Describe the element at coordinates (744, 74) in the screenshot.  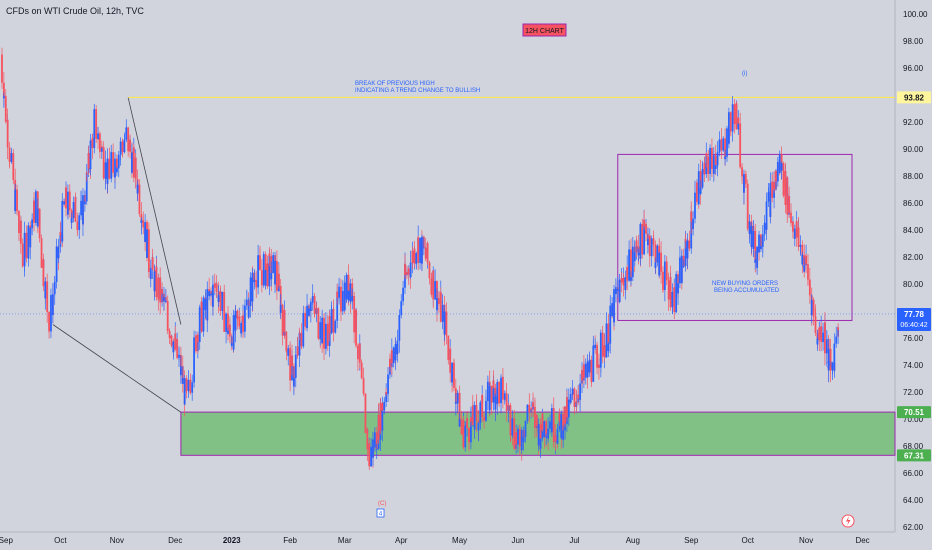
I see `wave-label-i: (i)` at that location.